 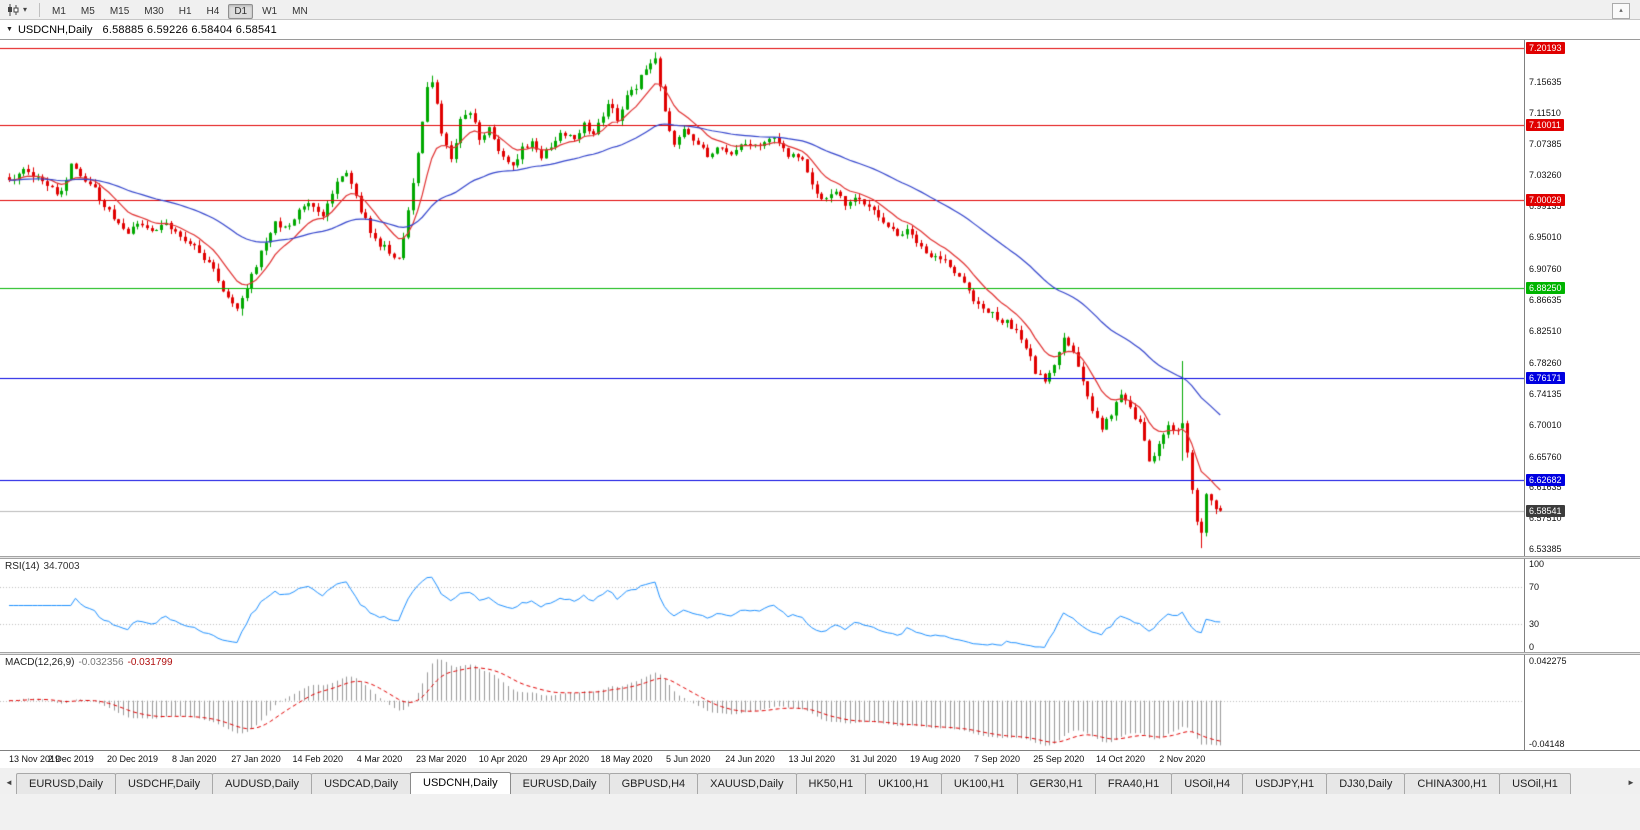 What do you see at coordinates (750, 759) in the screenshot?
I see `time-axis-label: 24 Jun 2020` at bounding box center [750, 759].